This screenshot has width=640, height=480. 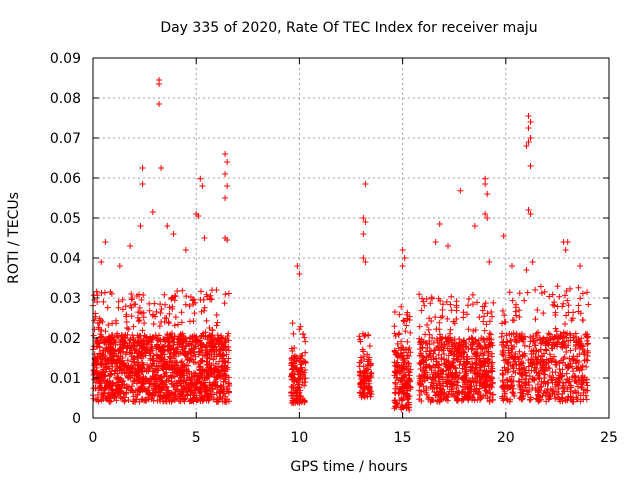 What do you see at coordinates (506, 438) in the screenshot?
I see `x-tick-label: 20` at bounding box center [506, 438].